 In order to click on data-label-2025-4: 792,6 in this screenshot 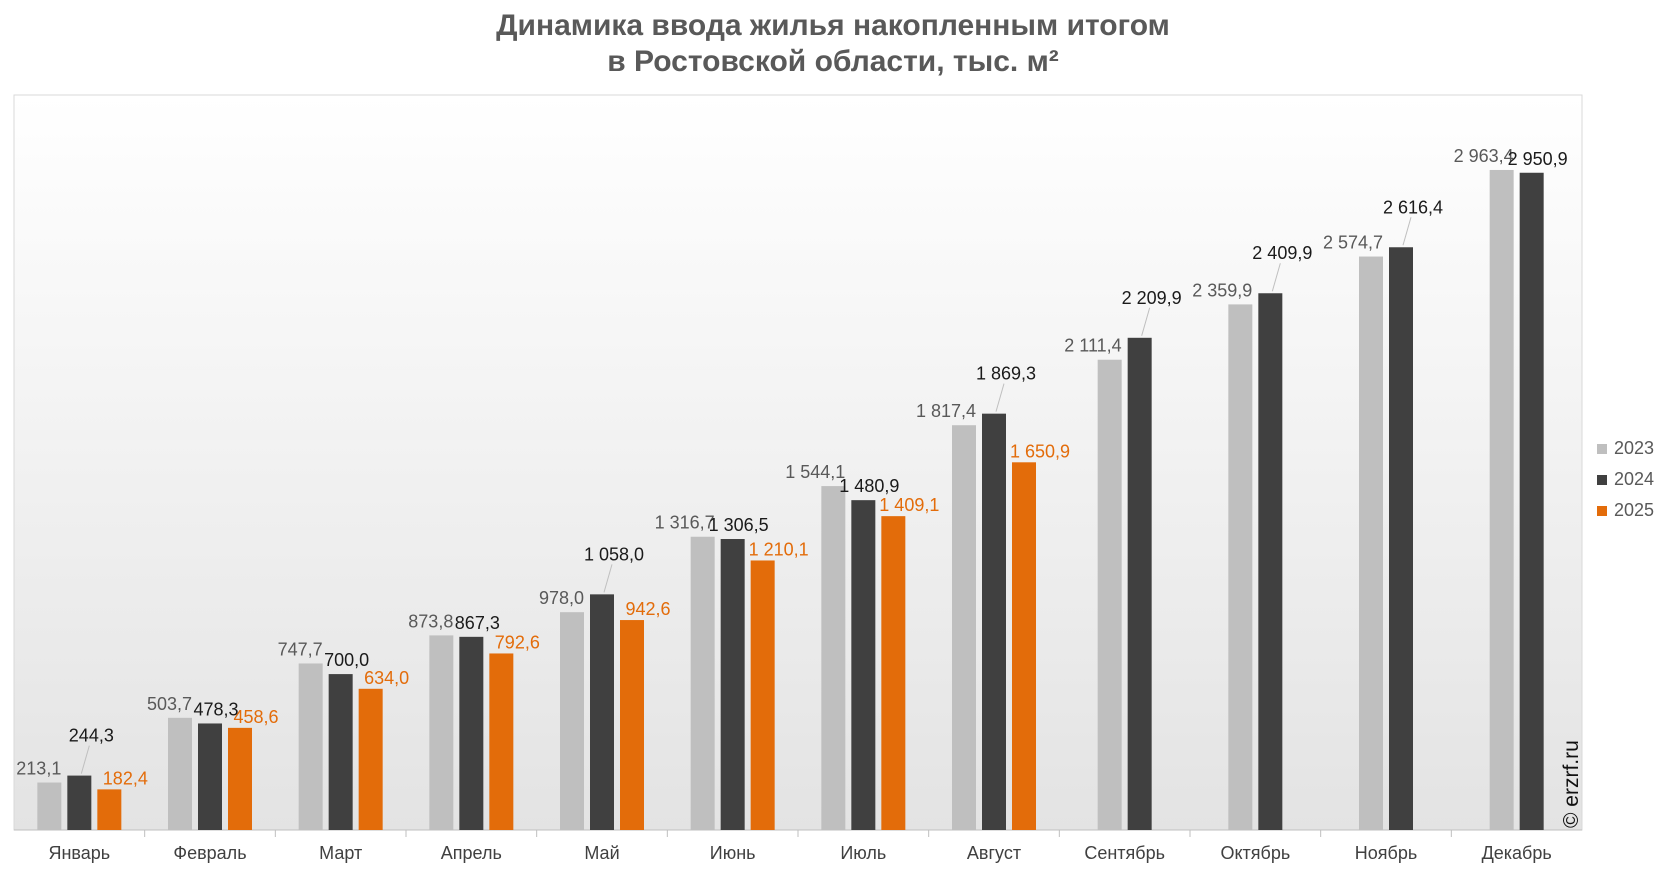, I will do `click(517, 642)`.